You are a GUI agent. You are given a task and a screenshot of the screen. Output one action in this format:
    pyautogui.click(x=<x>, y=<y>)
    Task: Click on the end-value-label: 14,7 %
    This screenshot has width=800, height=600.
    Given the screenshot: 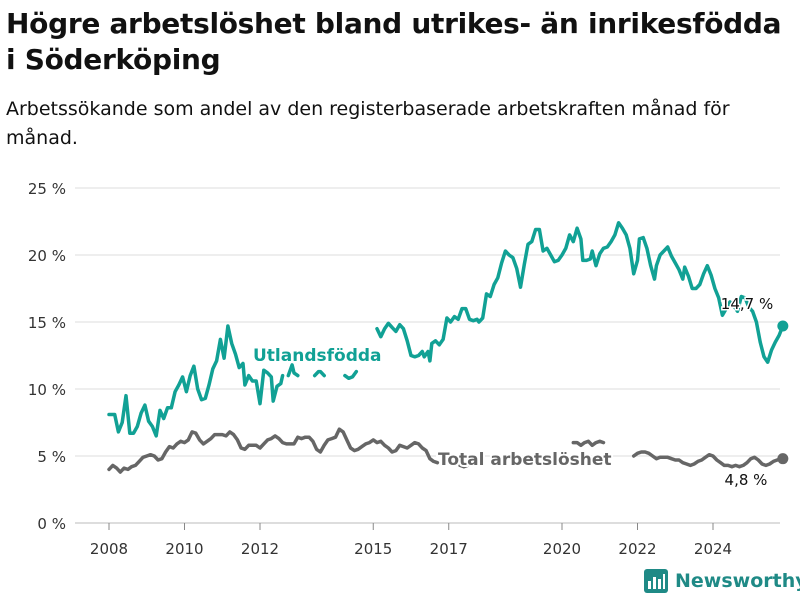 What is the action you would take?
    pyautogui.click(x=747, y=304)
    